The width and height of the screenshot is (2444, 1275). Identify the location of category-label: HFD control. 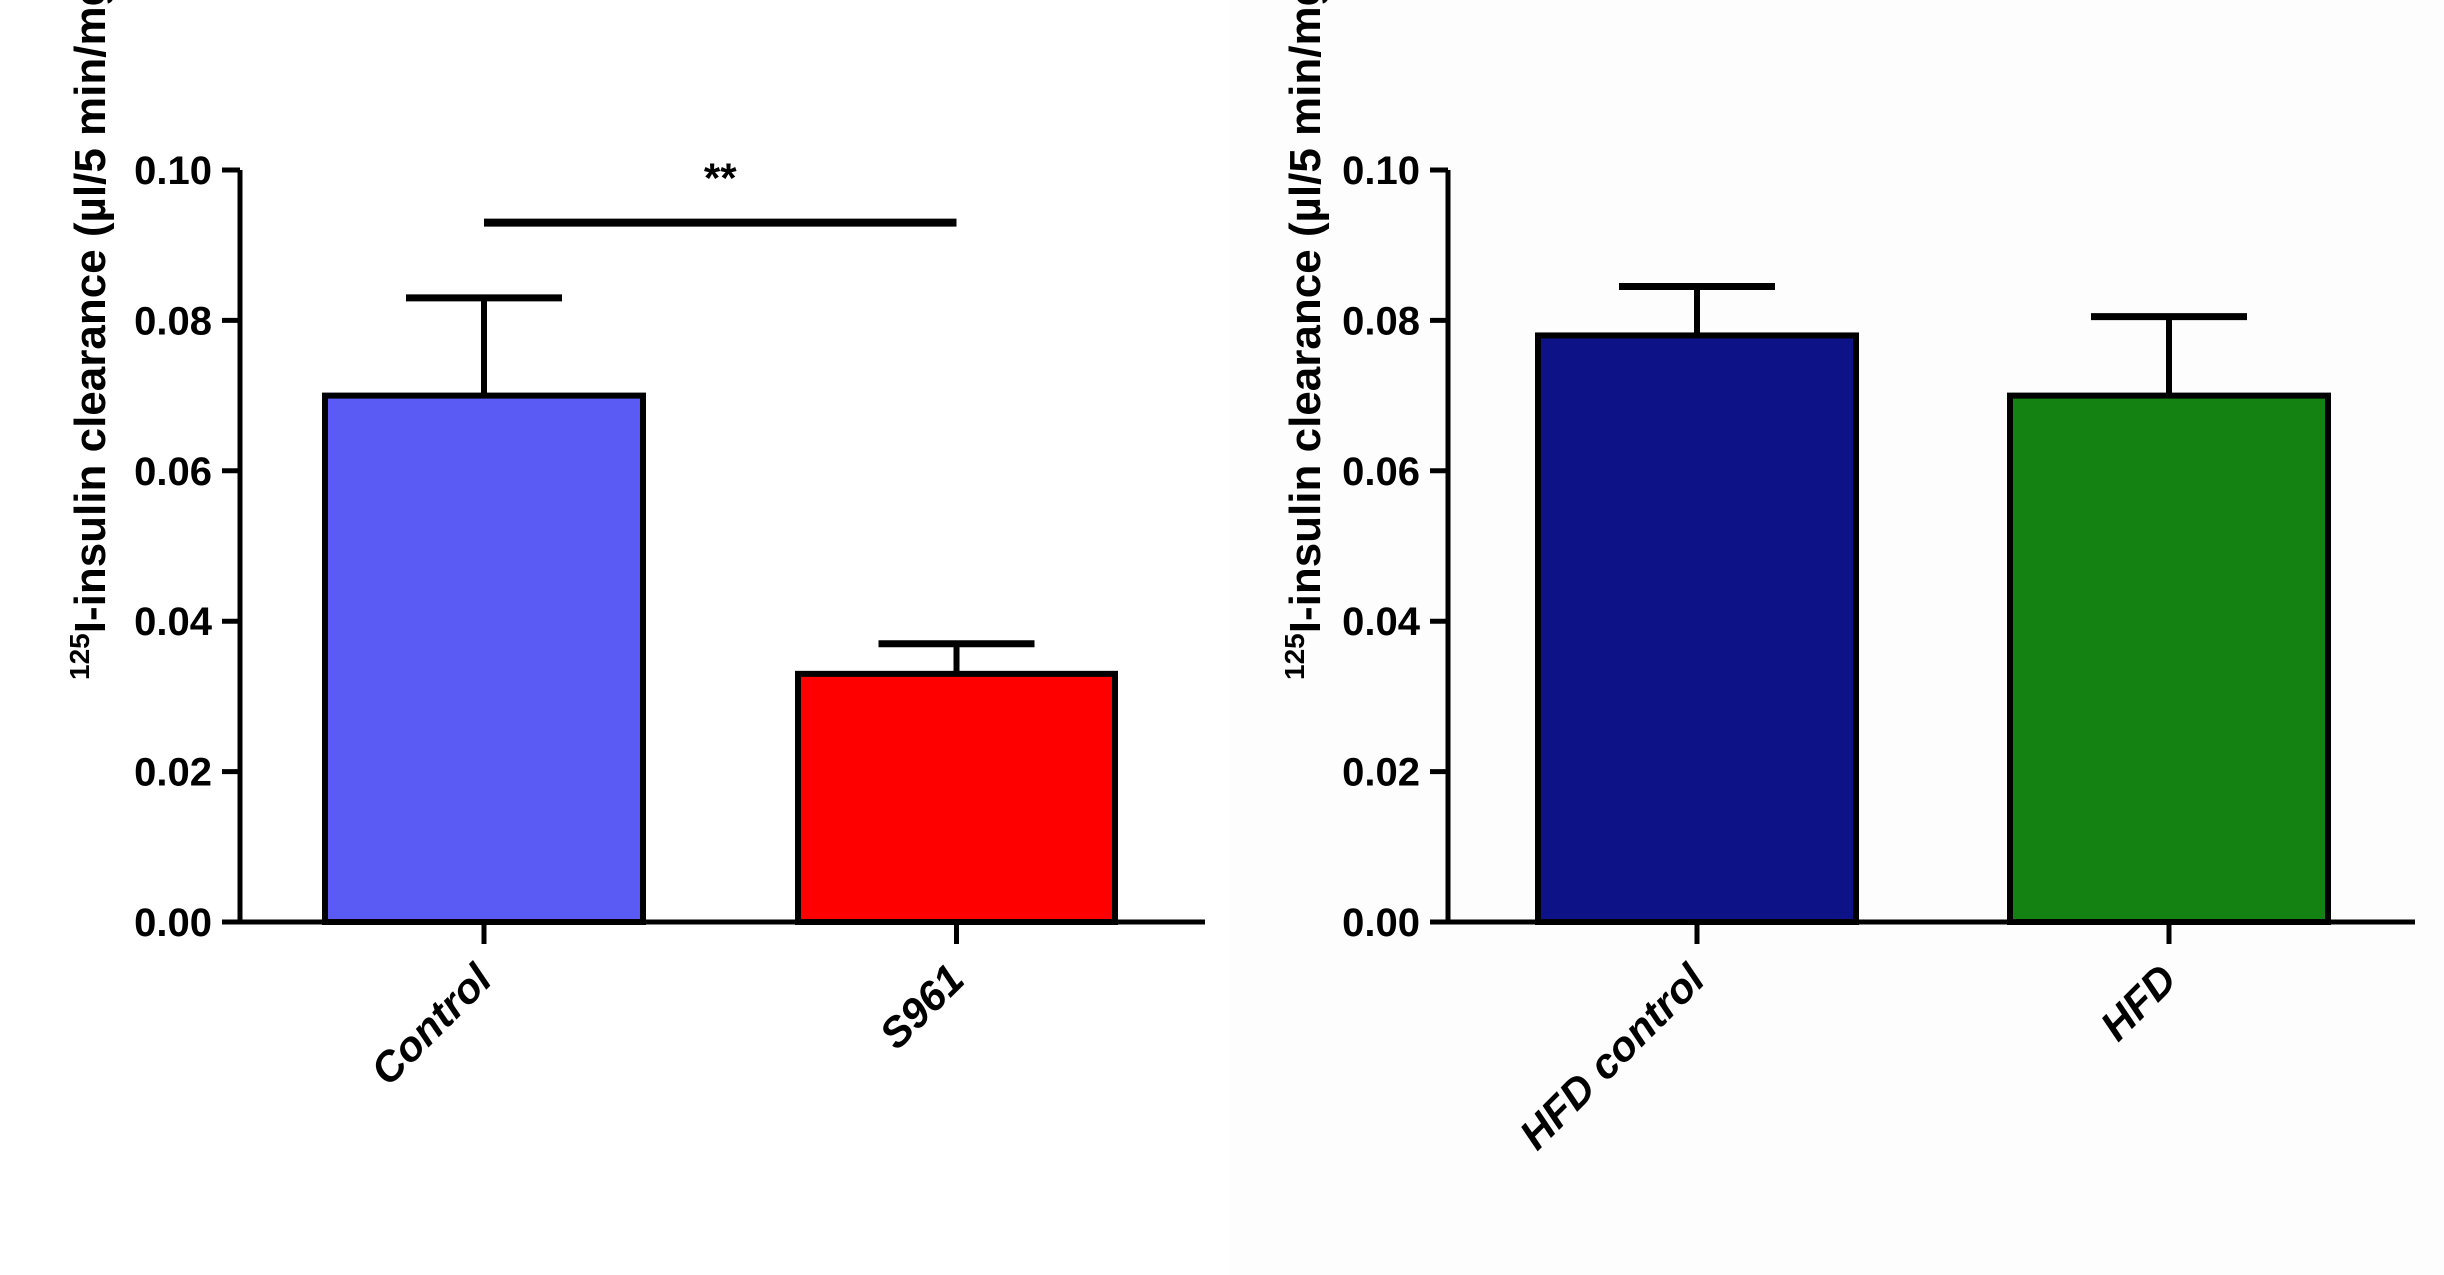
(1612, 1056).